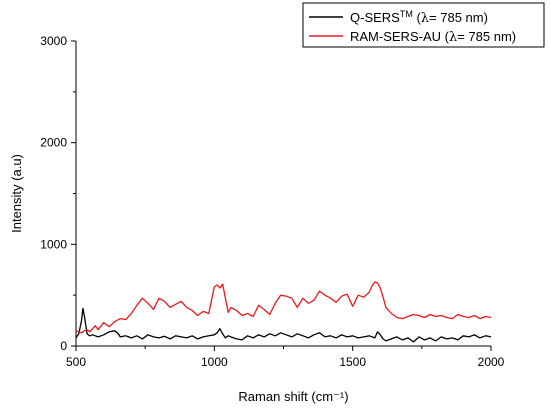 Image resolution: width=550 pixels, height=413 pixels. I want to click on legend-label-2: RAM-SERS-AU (λ= 785 nm), so click(433, 37).